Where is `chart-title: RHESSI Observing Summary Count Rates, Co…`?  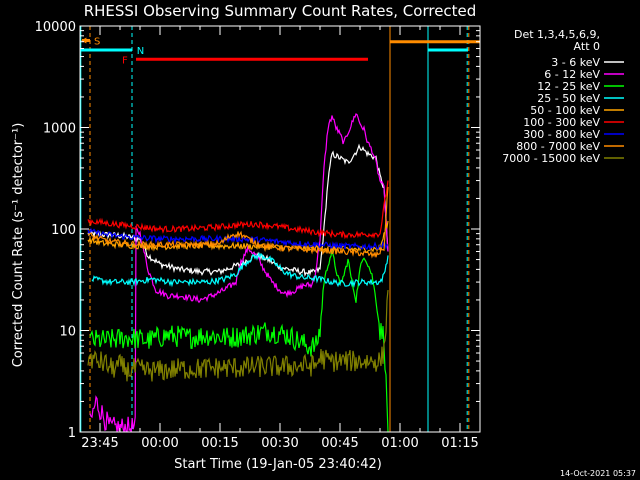
chart-title: RHESSI Observing Summary Count Rates, Co… is located at coordinates (280, 11).